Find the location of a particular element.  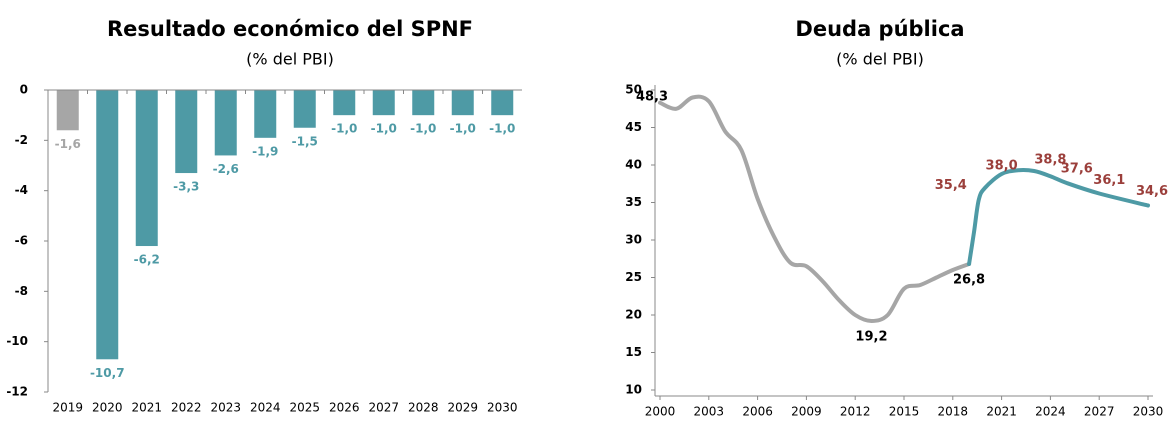

y-tick-label: -12 is located at coordinates (17, 392).